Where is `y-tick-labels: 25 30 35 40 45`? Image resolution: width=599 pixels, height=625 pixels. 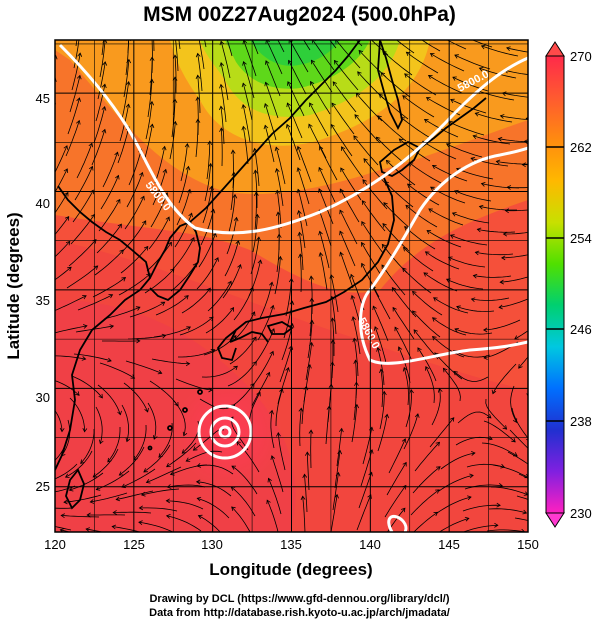 y-tick-labels: 25 30 35 40 45 is located at coordinates (43, 292).